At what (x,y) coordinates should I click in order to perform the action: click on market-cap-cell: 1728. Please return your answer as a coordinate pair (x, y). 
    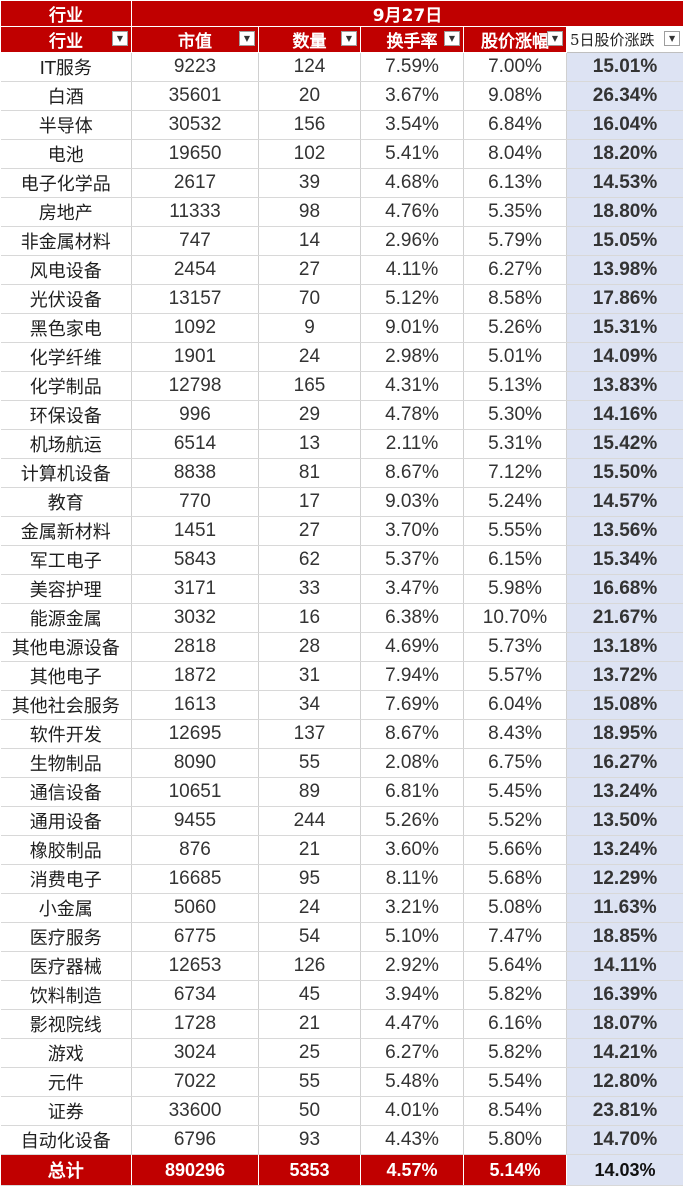
    Looking at the image, I should click on (195, 1024).